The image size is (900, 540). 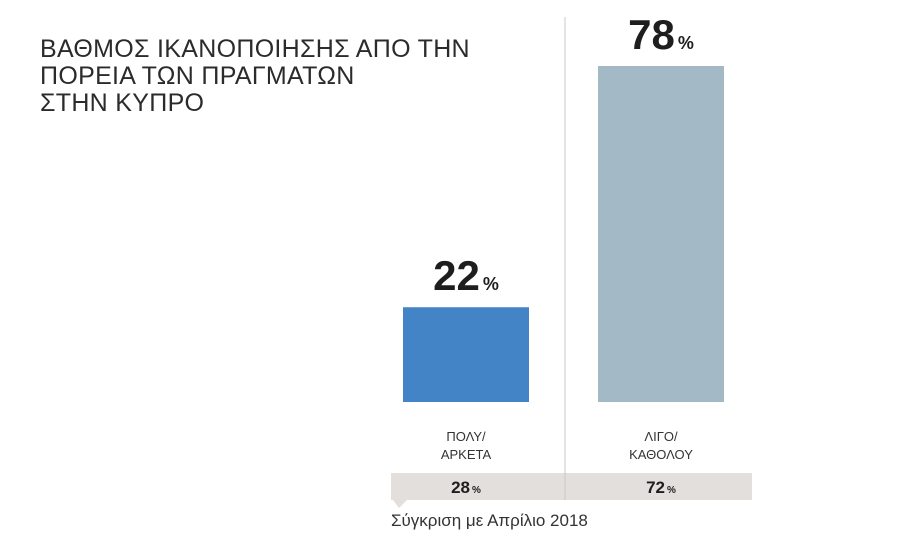 I want to click on chart-title-line-1: ΒΑΘΜΟΣ ΙΚΑΝΟΠΟΙΗΣΗΣ ΑΠΟ ΤΗΝ, so click(x=255, y=49).